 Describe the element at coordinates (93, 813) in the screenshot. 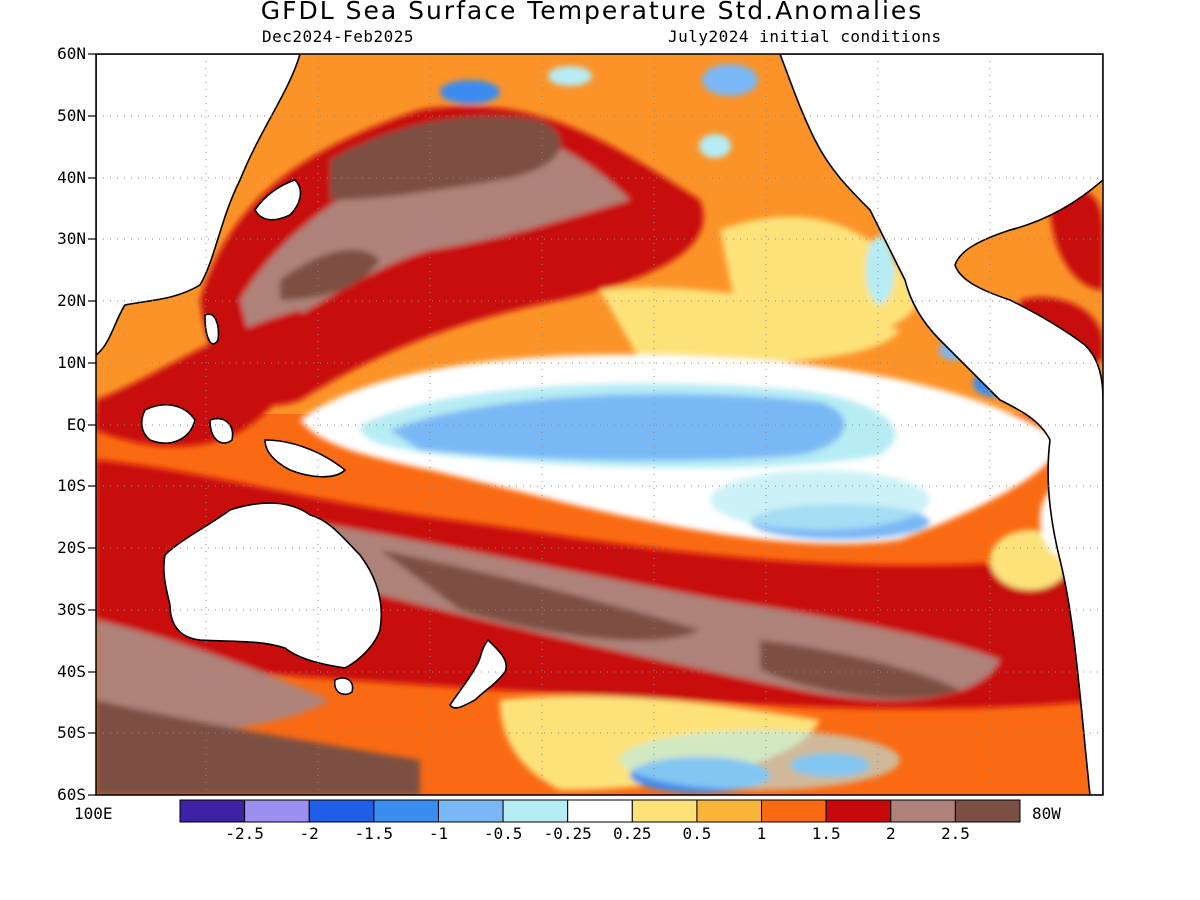

I see `lon-label-left: 100E` at that location.